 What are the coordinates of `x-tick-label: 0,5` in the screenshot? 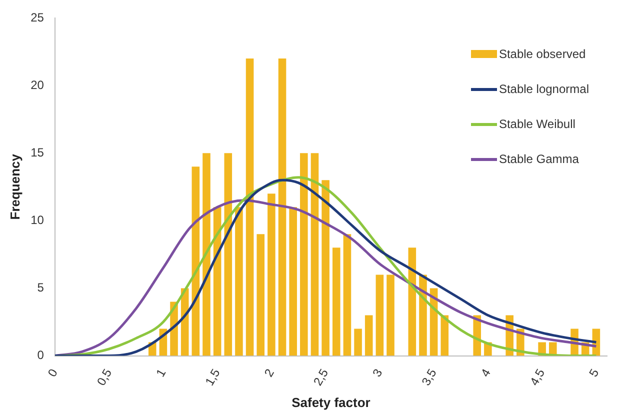 It's located at (104, 377).